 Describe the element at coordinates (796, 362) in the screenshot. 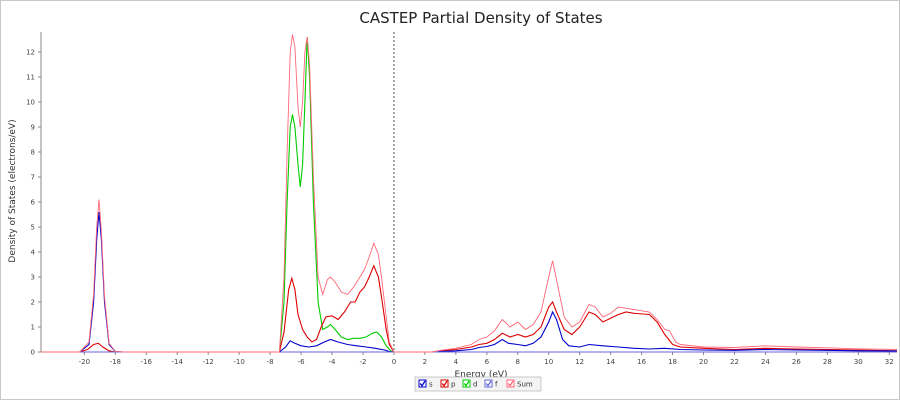

I see `x-tick-label: 26` at that location.